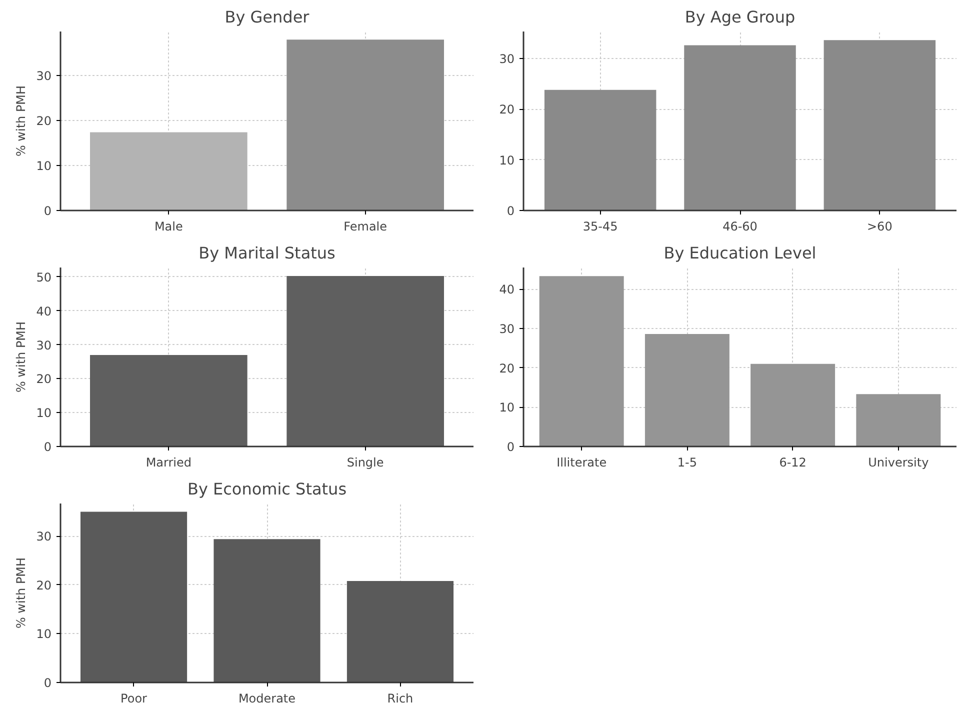 This screenshot has width=966, height=708. What do you see at coordinates (366, 227) in the screenshot?
I see `x-tick-label: Female` at bounding box center [366, 227].